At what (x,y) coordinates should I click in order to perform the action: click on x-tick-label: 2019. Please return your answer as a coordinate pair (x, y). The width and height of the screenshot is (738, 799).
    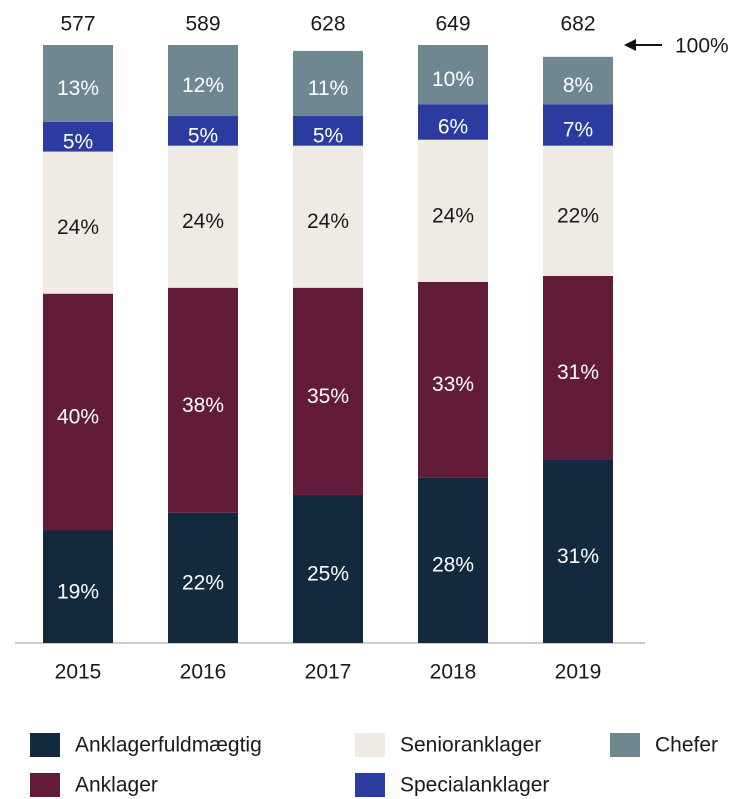
    Looking at the image, I should click on (578, 672).